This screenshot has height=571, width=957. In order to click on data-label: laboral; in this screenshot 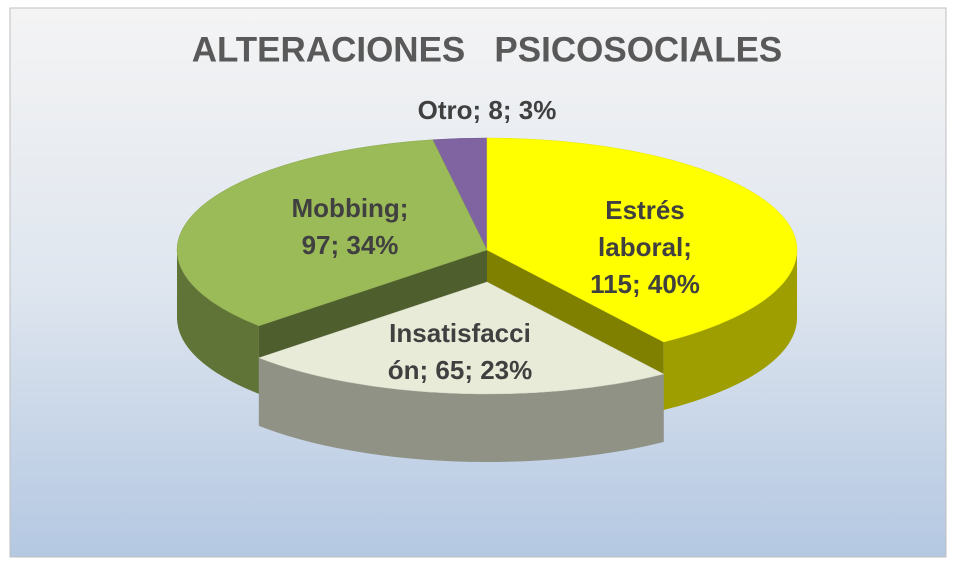, I will do `click(645, 247)`.